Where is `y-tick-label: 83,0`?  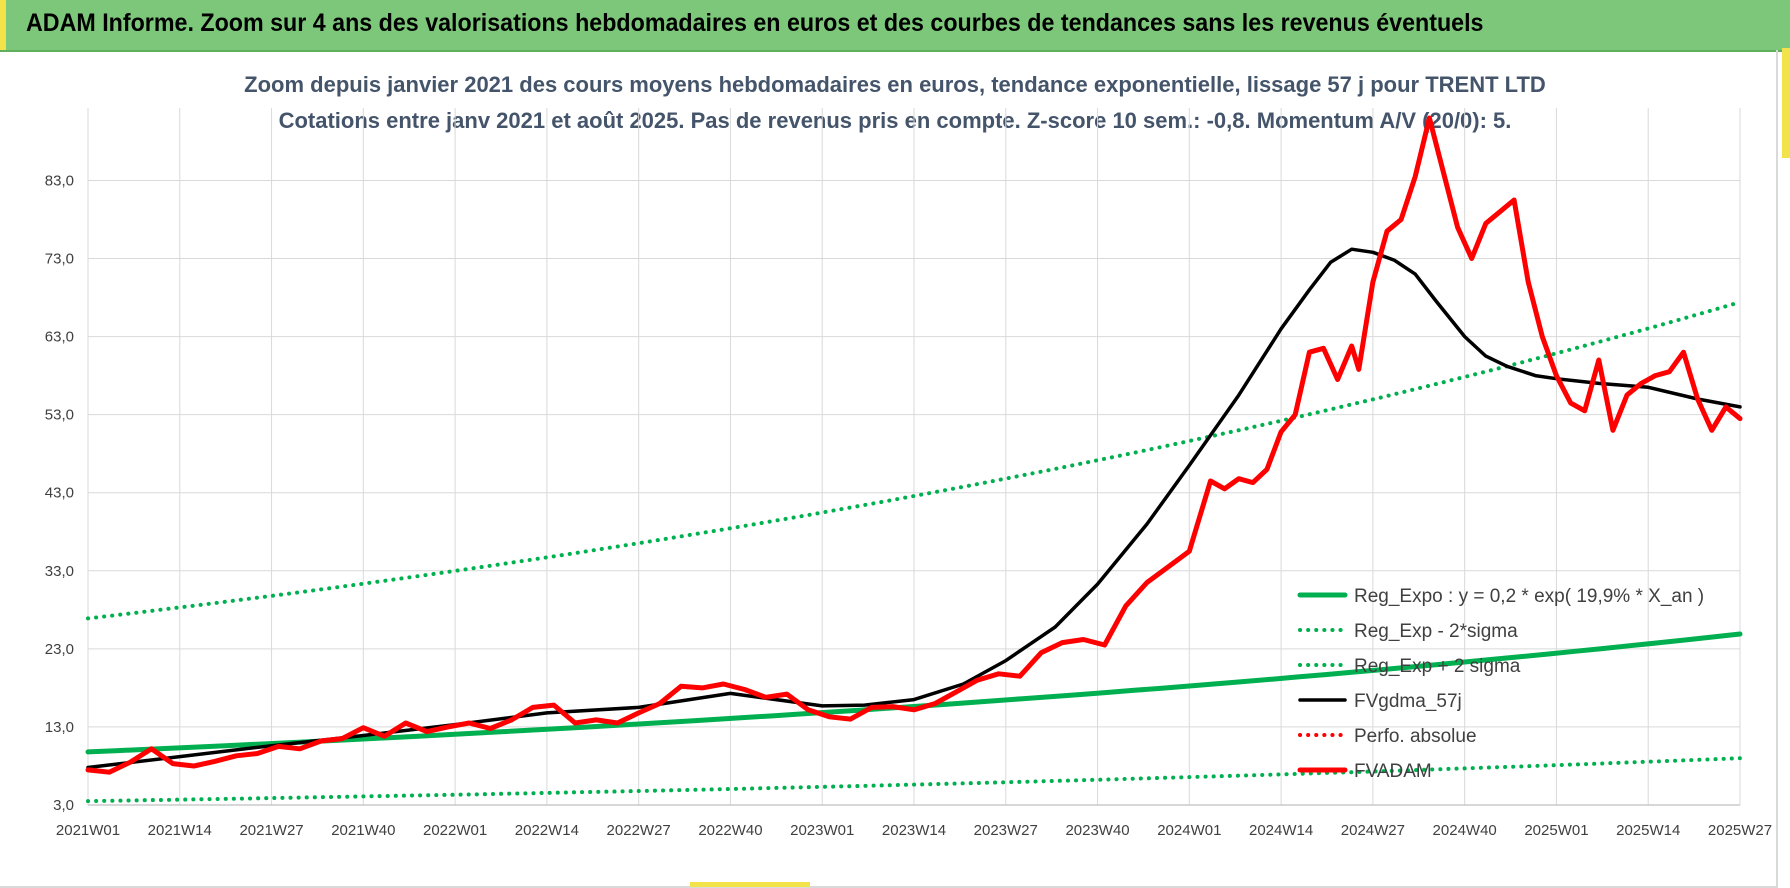
y-tick-label: 83,0 is located at coordinates (59, 180).